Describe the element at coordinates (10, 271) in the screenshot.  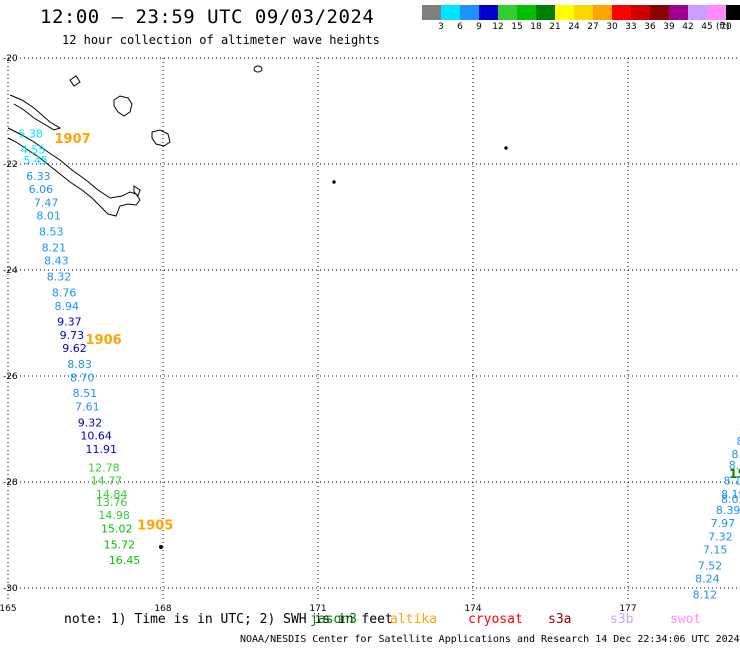
I see `latitude-label: -24` at that location.